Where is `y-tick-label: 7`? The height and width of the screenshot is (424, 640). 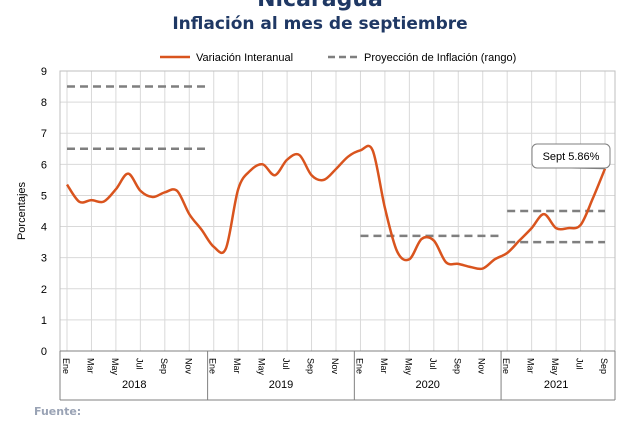 y-tick-label: 7 is located at coordinates (44, 134).